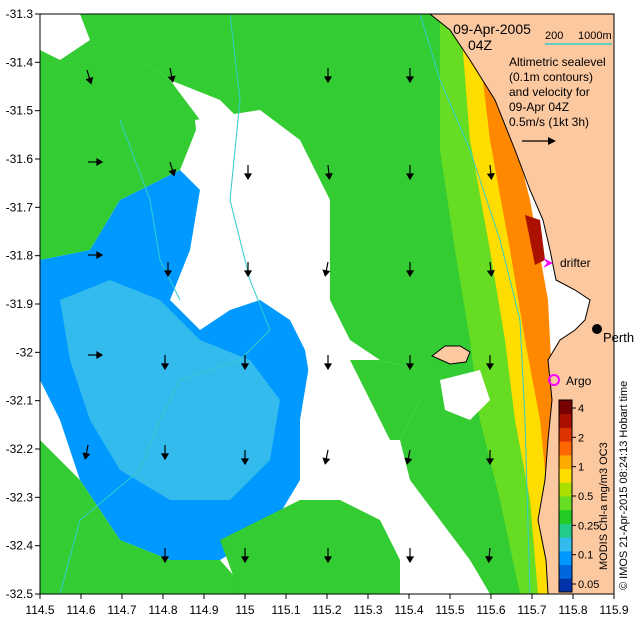 Image resolution: width=640 pixels, height=630 pixels. Describe the element at coordinates (150, 210) in the screenshot. I see `contour-1000m-b` at that location.